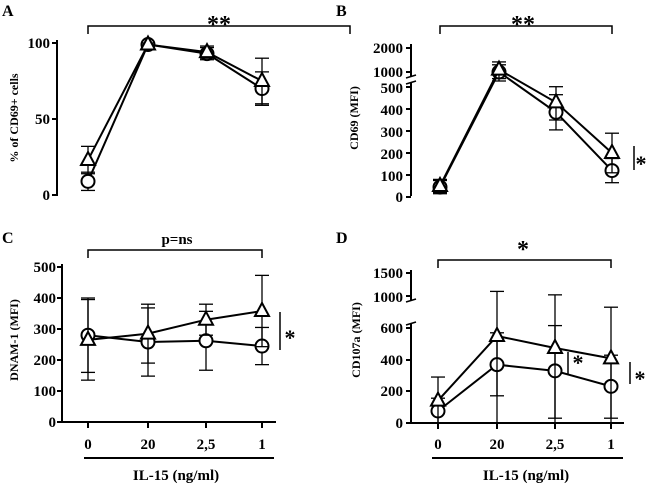 The image size is (650, 486). Describe the element at coordinates (354, 118) in the screenshot. I see `y-axis-title: CD69 (MFI)` at that location.